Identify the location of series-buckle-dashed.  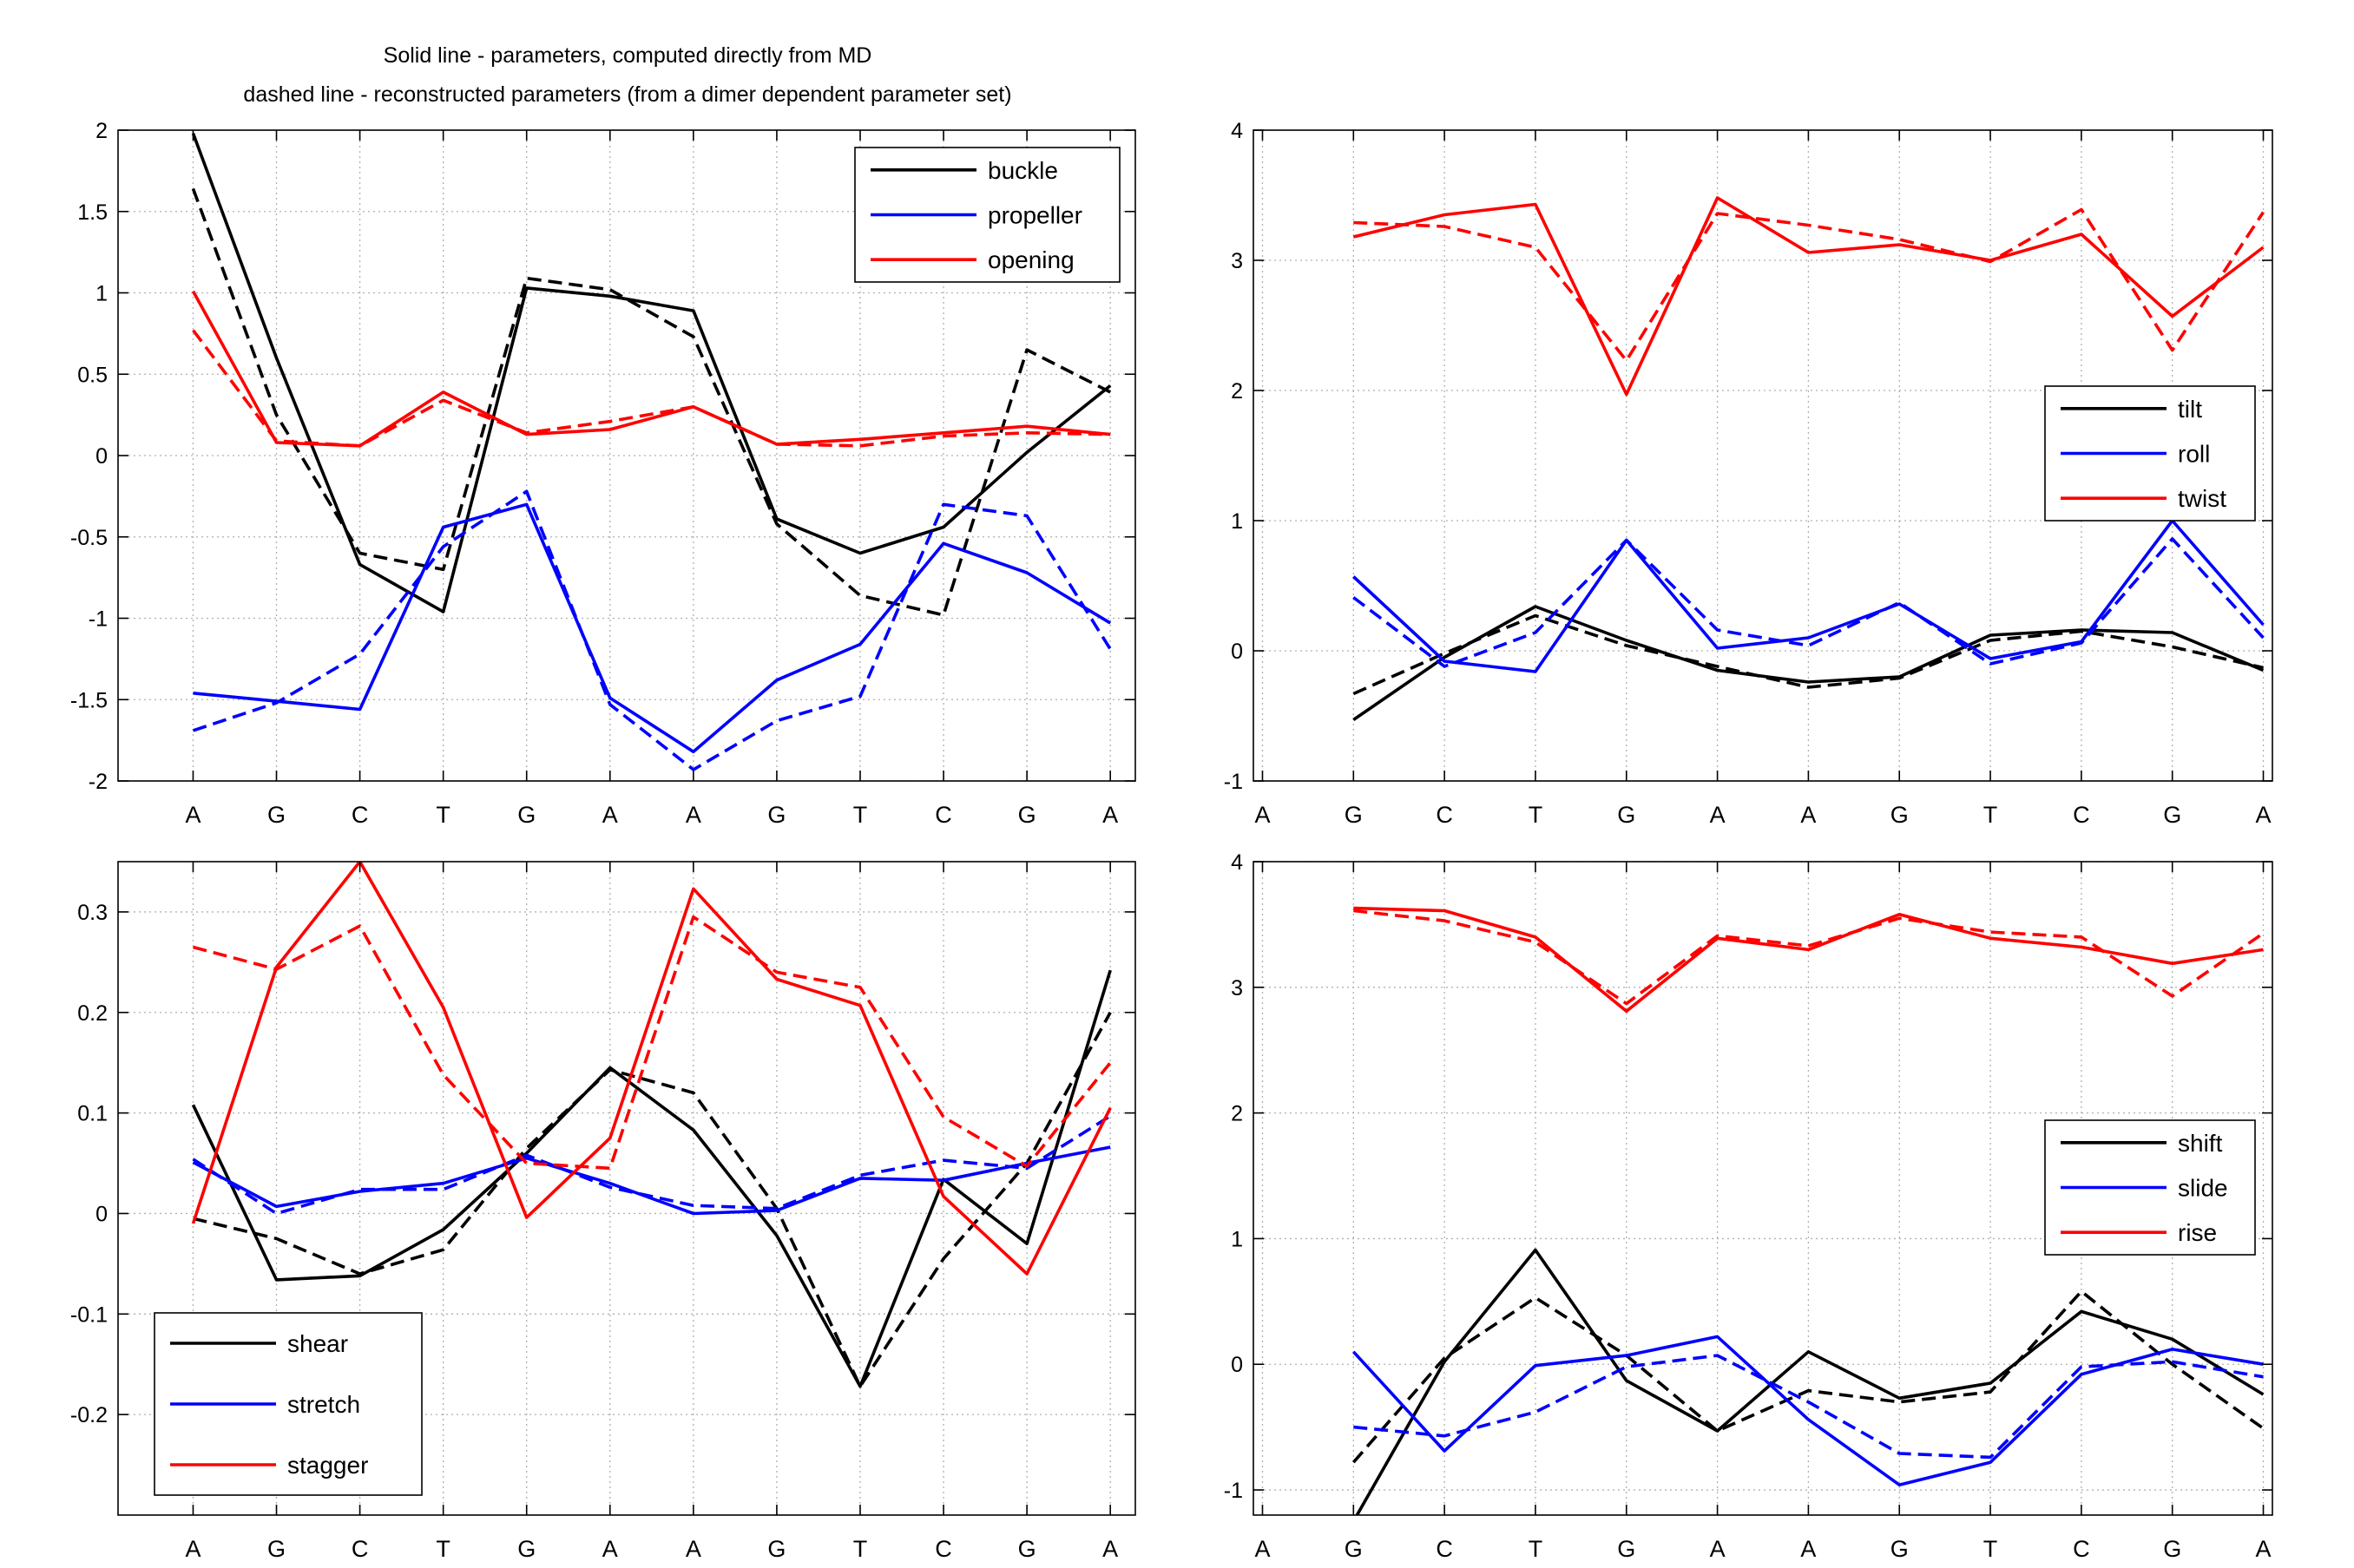
(652, 402).